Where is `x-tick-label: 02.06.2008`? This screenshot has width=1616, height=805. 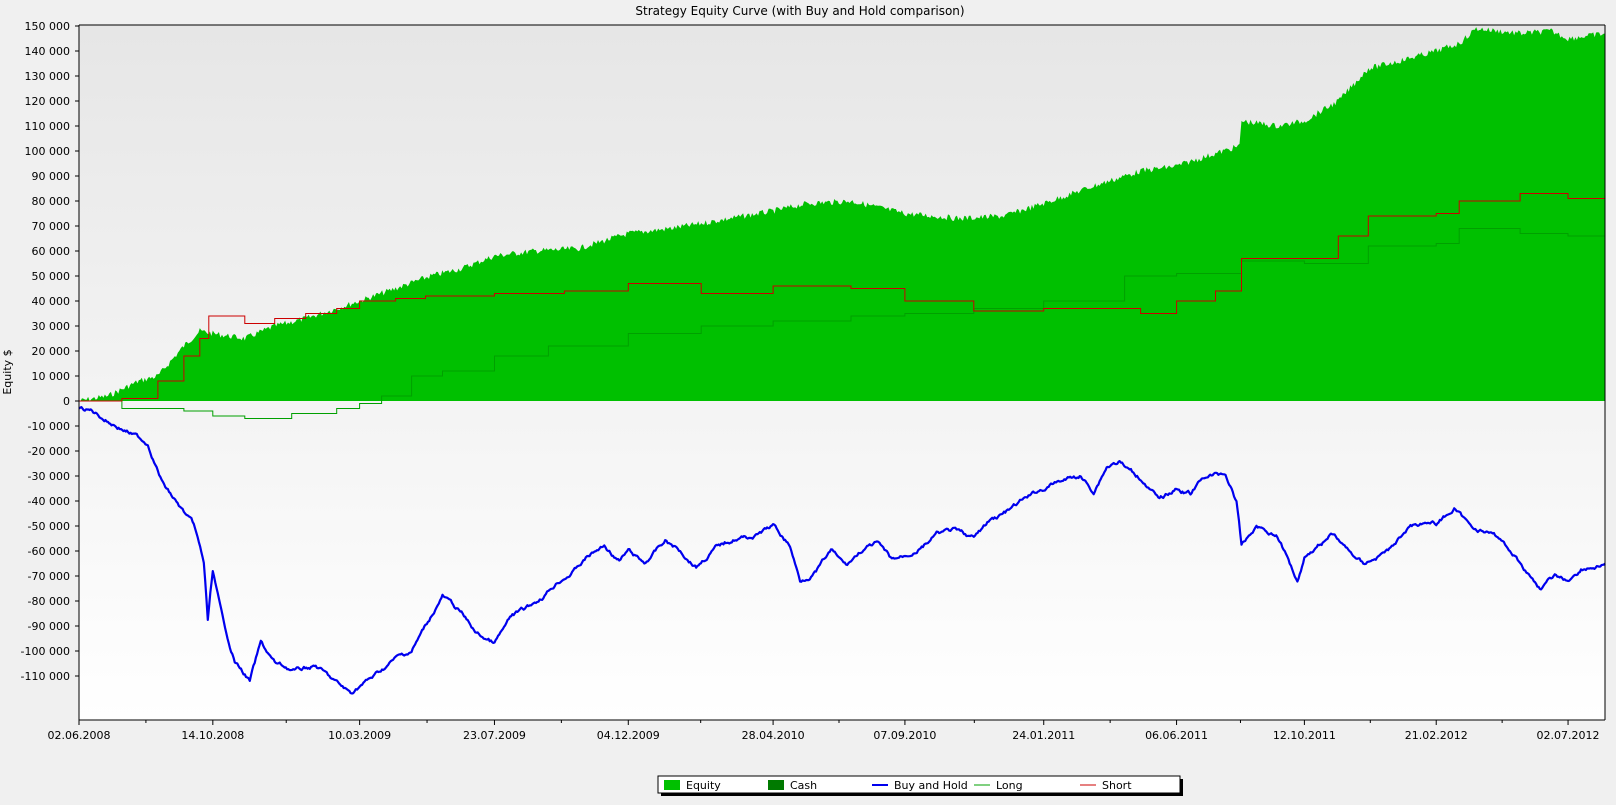
x-tick-label: 02.06.2008 is located at coordinates (79, 735).